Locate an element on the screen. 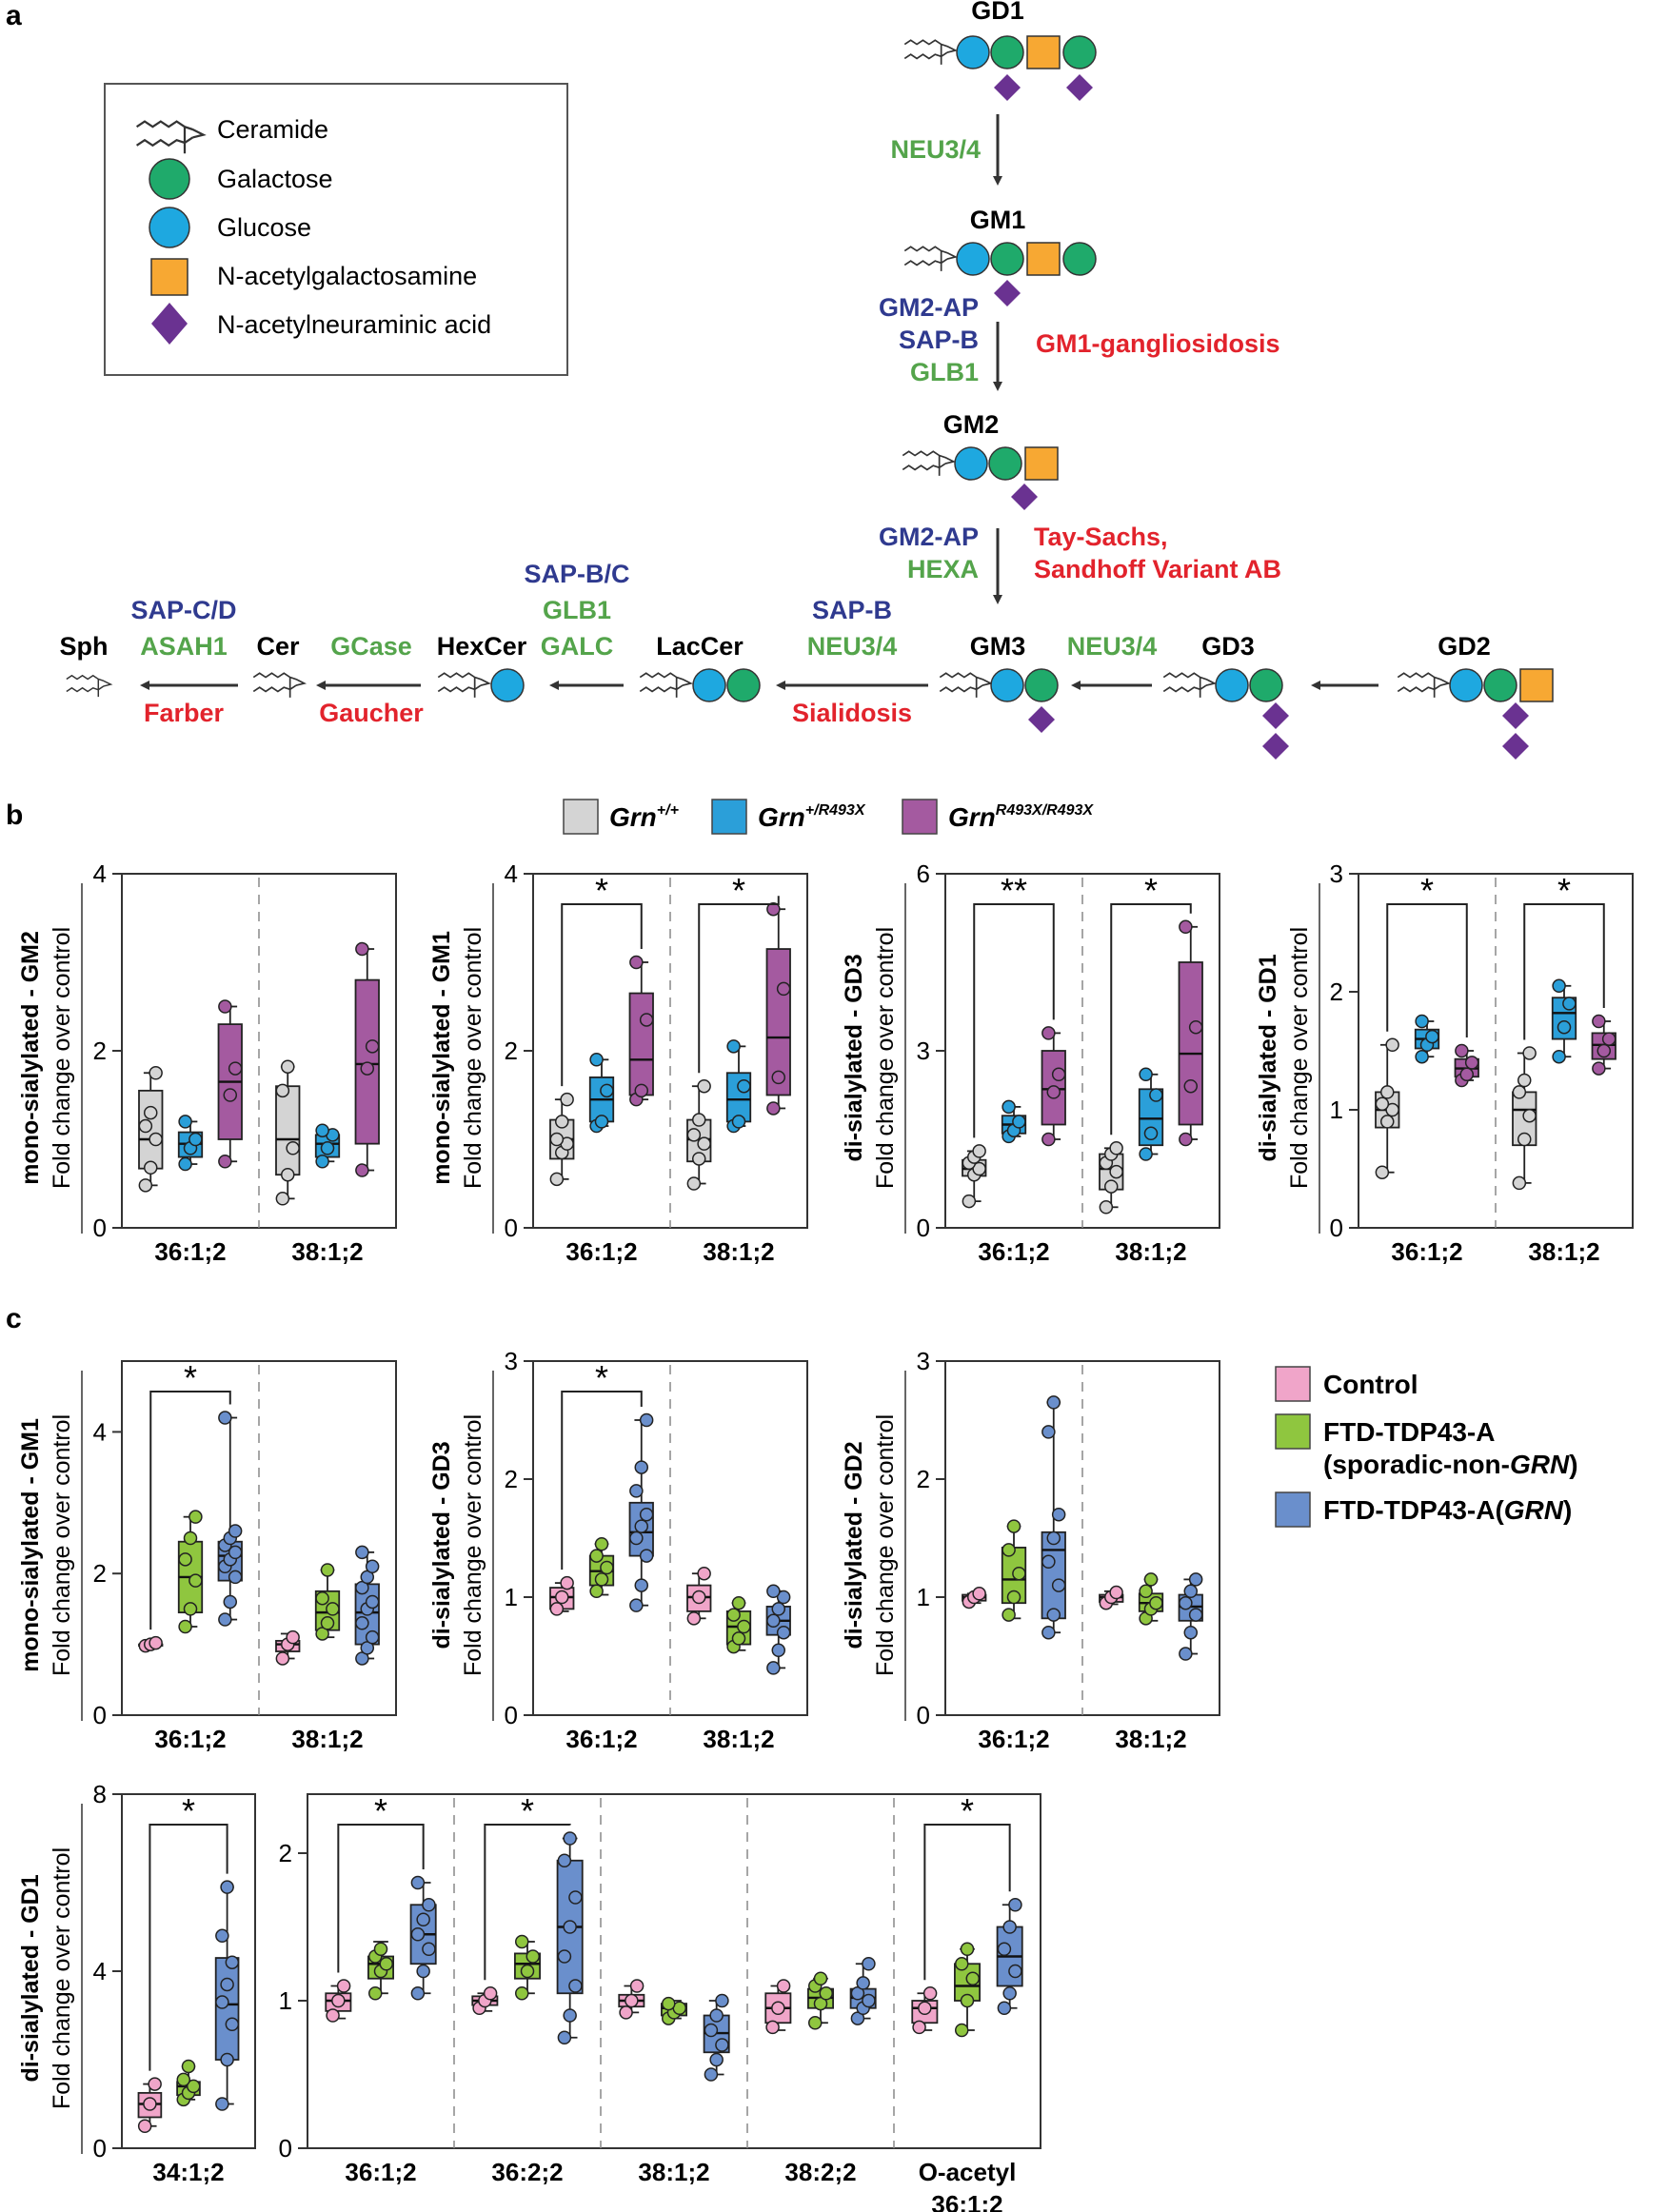 This screenshot has height=2212, width=1666. disease-sandhoff: Sandhoff Variant AB is located at coordinates (1157, 569).